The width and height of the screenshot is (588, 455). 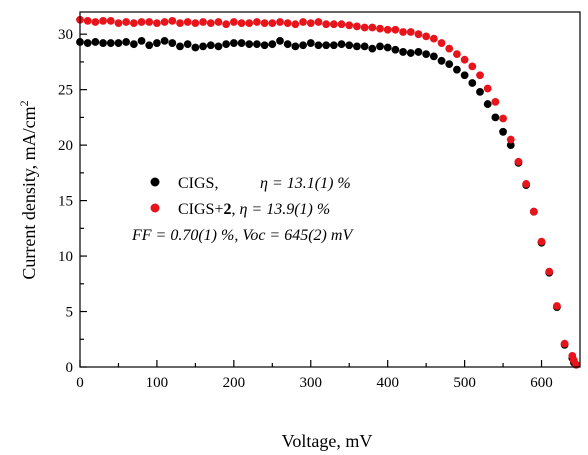 What do you see at coordinates (80, 383) in the screenshot?
I see `x-tick-label: 0` at bounding box center [80, 383].